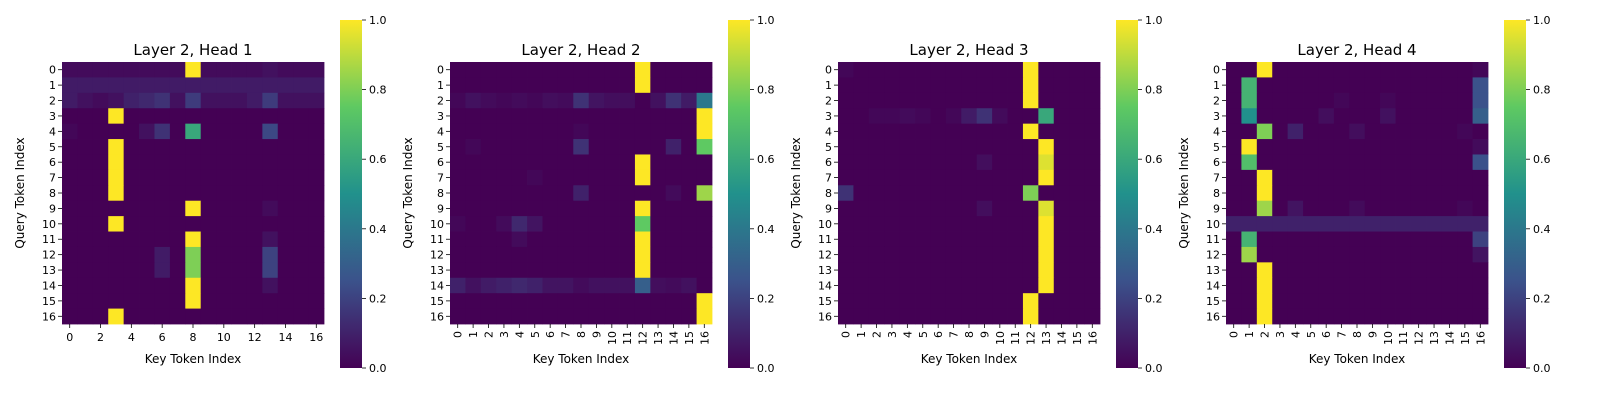 The width and height of the screenshot is (1600, 400). Describe the element at coordinates (704, 239) in the screenshot. I see `heatmap-cell-r11-c16` at that location.